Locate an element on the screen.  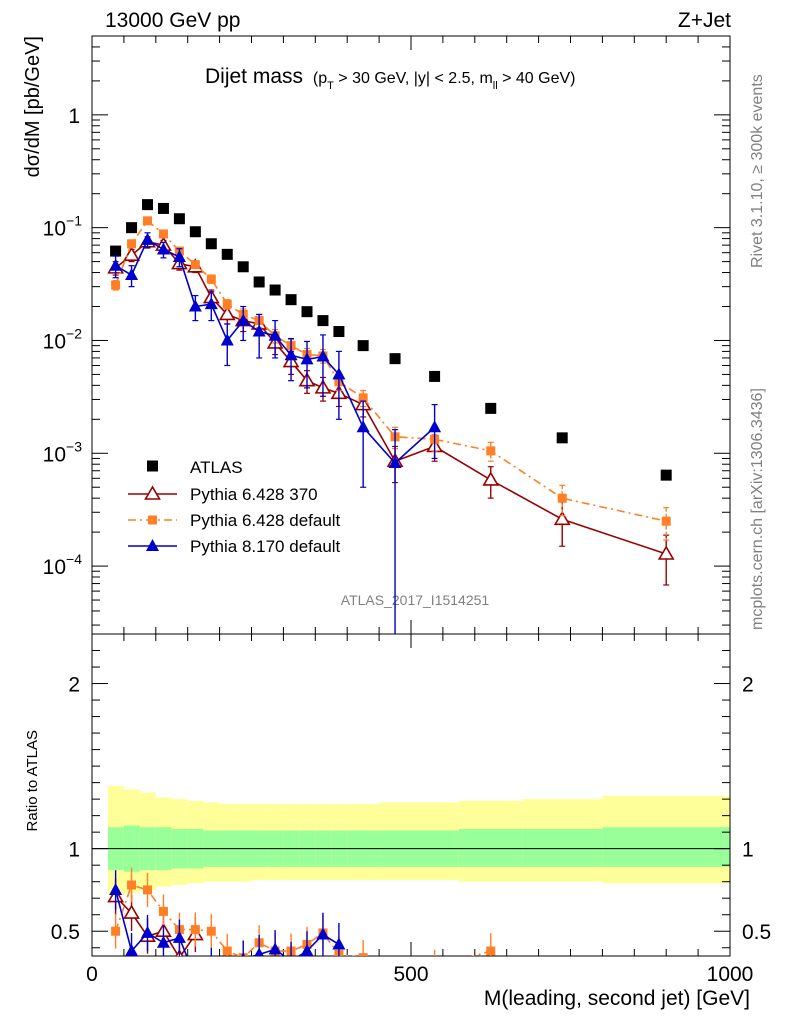
ratio-tick-label-left: 1 is located at coordinates (74, 850).